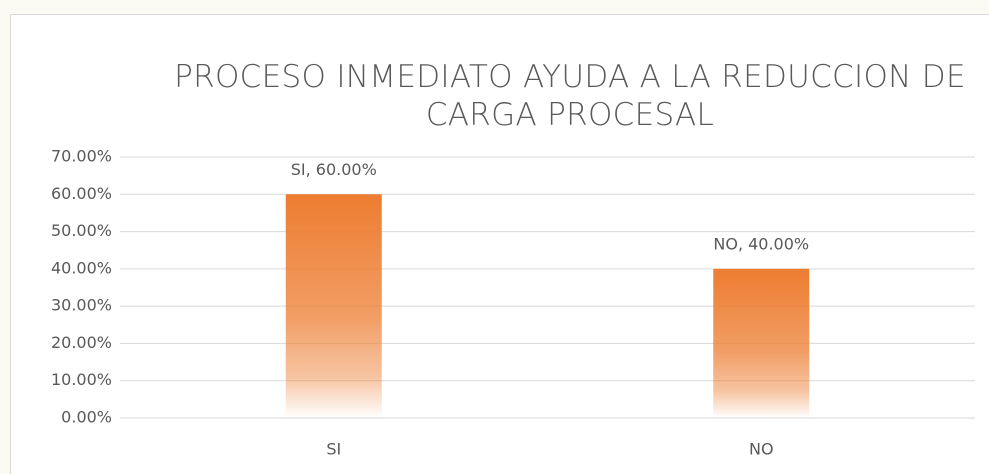 This screenshot has width=989, height=474. What do you see at coordinates (81, 342) in the screenshot?
I see `y-tick-label: 20.00%` at bounding box center [81, 342].